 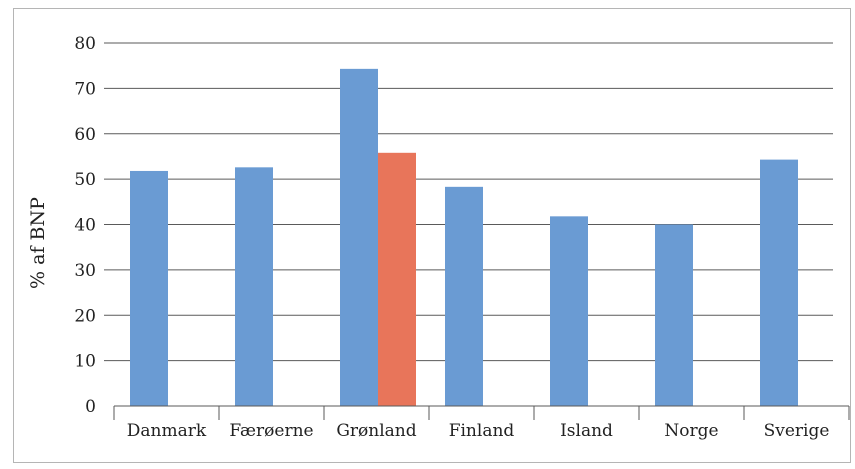 What do you see at coordinates (397, 279) in the screenshot?
I see `bar-grønland-series-2` at bounding box center [397, 279].